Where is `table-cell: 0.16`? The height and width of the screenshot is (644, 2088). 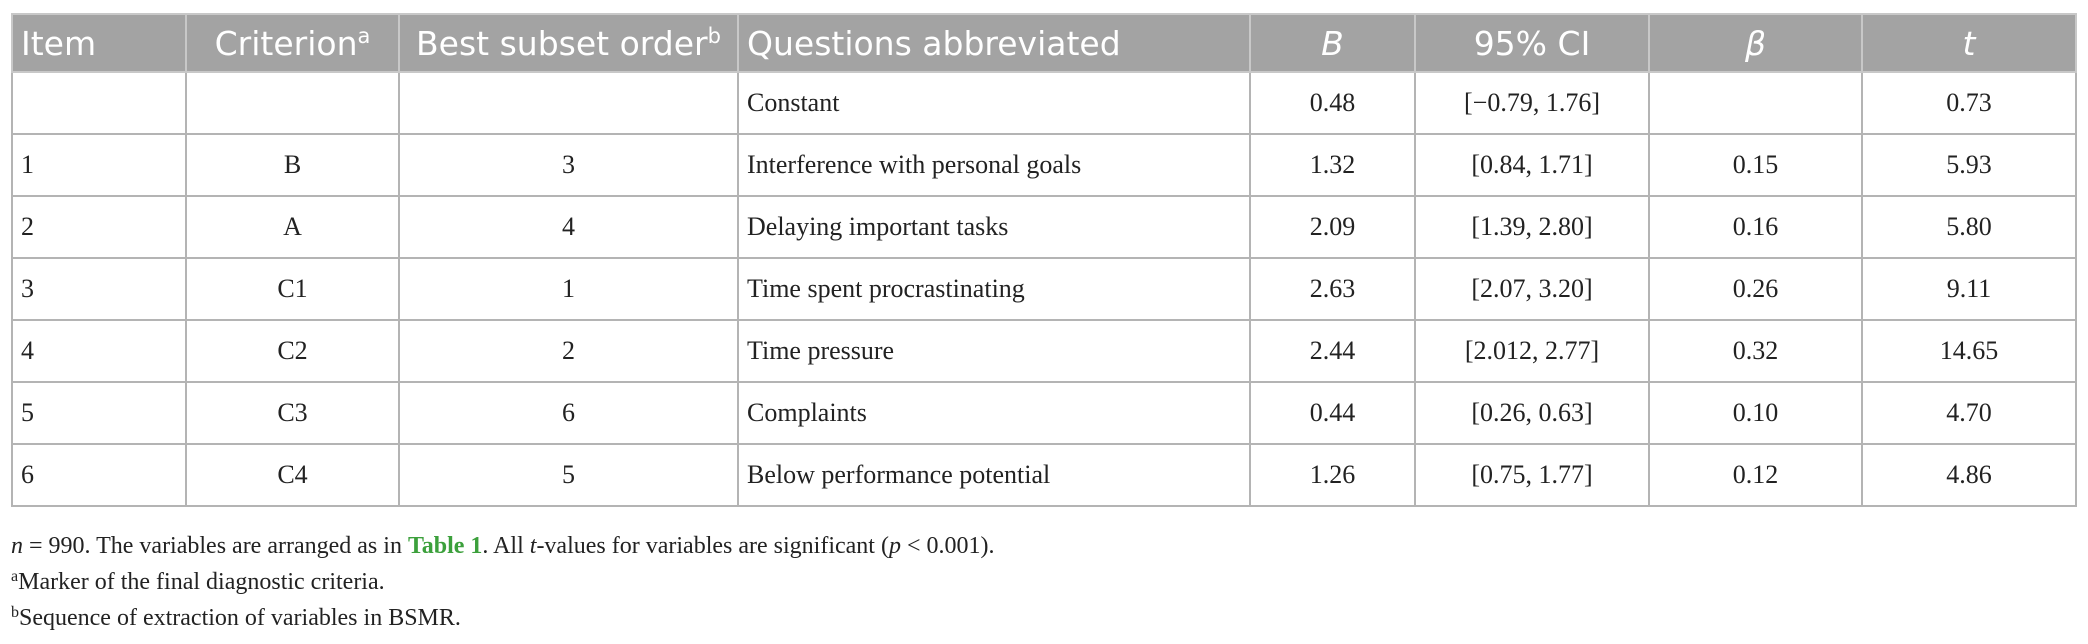 table-cell: 0.16 is located at coordinates (1755, 227).